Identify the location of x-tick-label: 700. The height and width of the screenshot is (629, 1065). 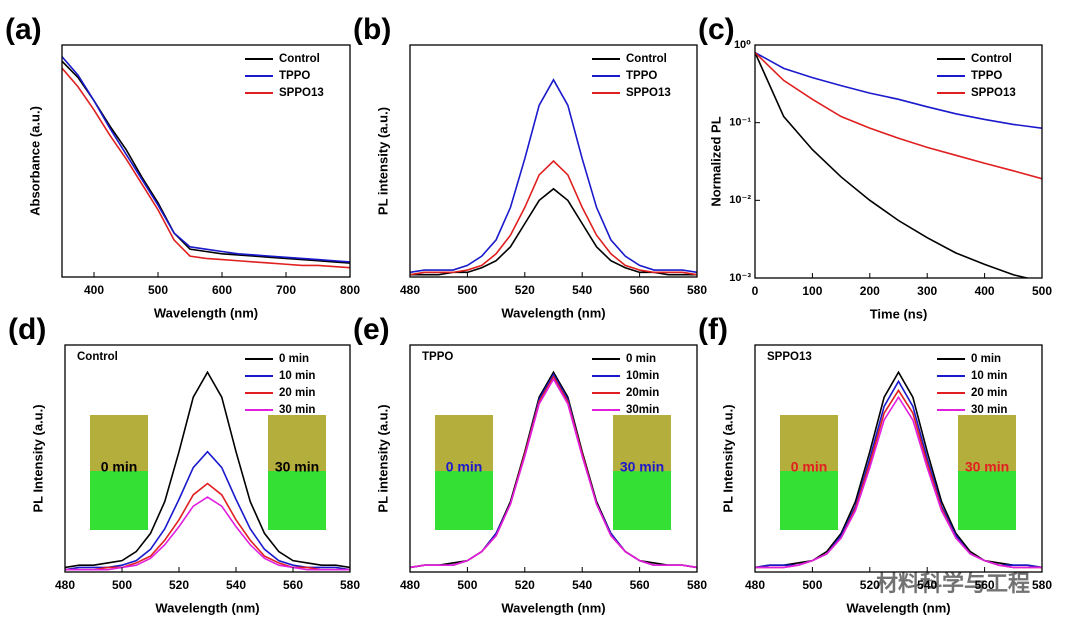
(286, 290).